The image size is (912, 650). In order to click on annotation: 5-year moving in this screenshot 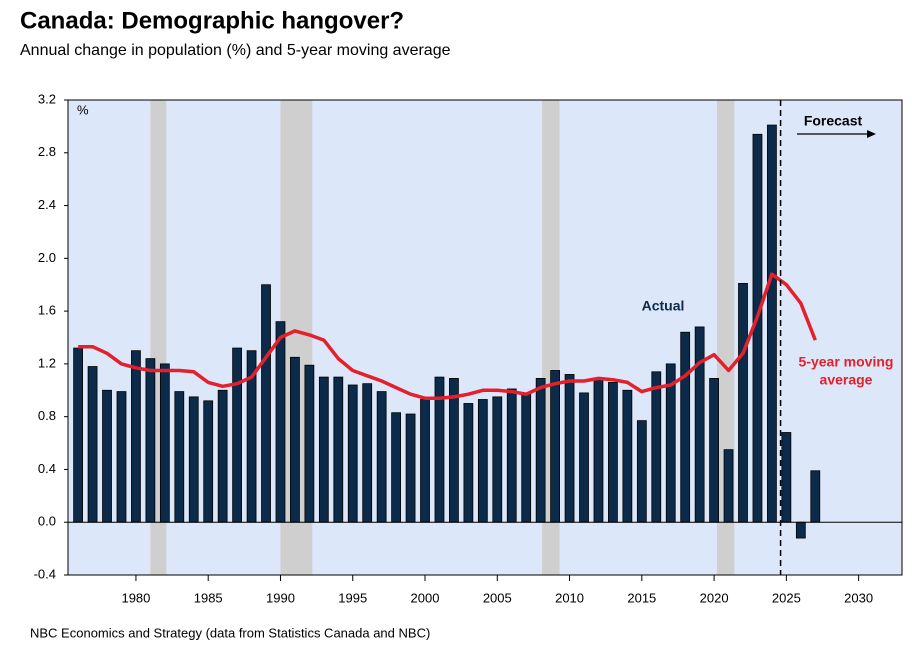, I will do `click(846, 362)`.